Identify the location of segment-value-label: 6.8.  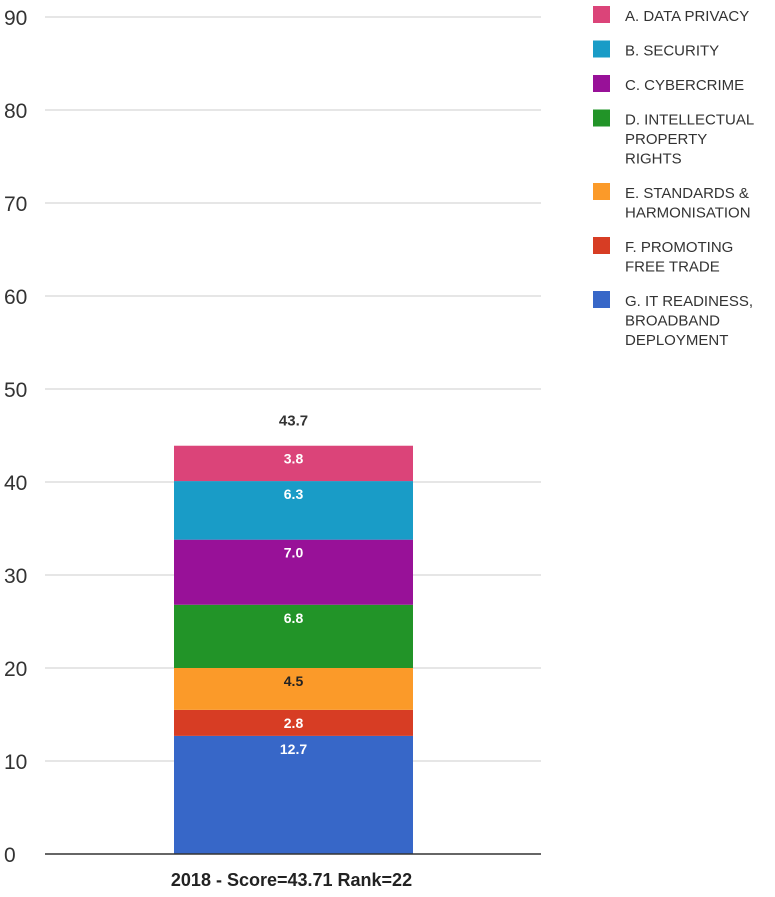
(294, 618).